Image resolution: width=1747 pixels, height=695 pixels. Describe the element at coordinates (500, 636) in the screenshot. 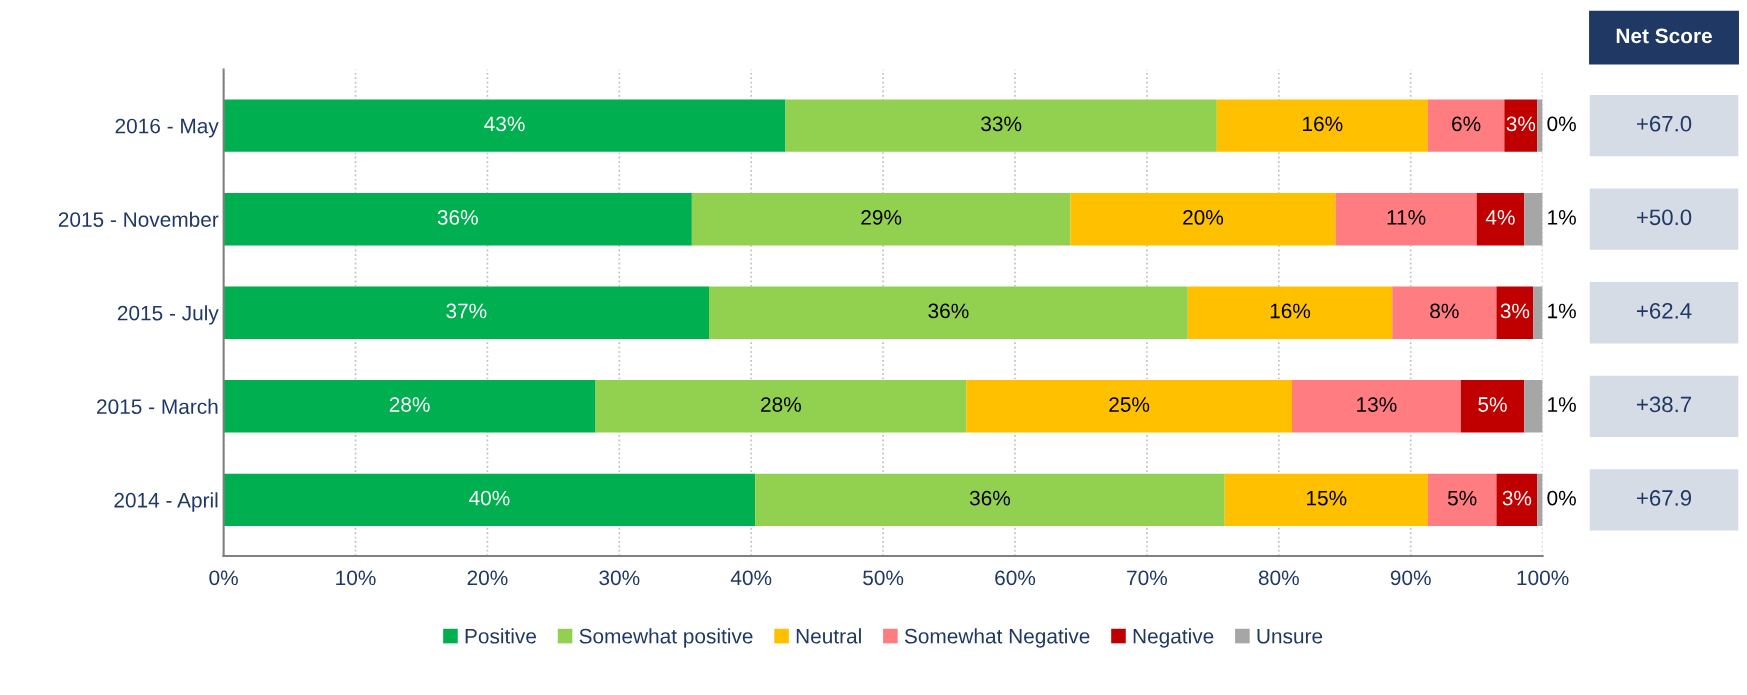

I see `legend-label: Positive` at that location.